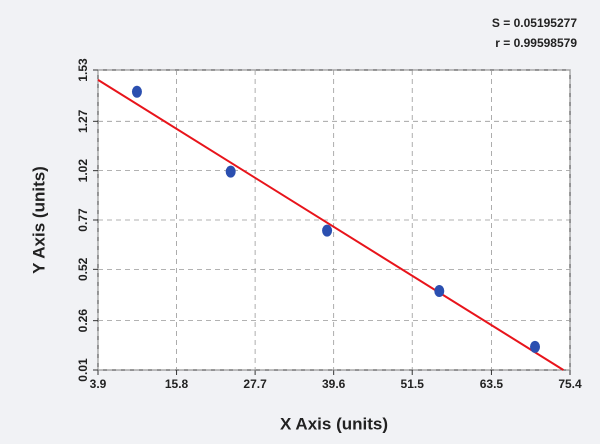 This screenshot has height=444, width=600. I want to click on annotation: S = 0.05195277, so click(534, 23).